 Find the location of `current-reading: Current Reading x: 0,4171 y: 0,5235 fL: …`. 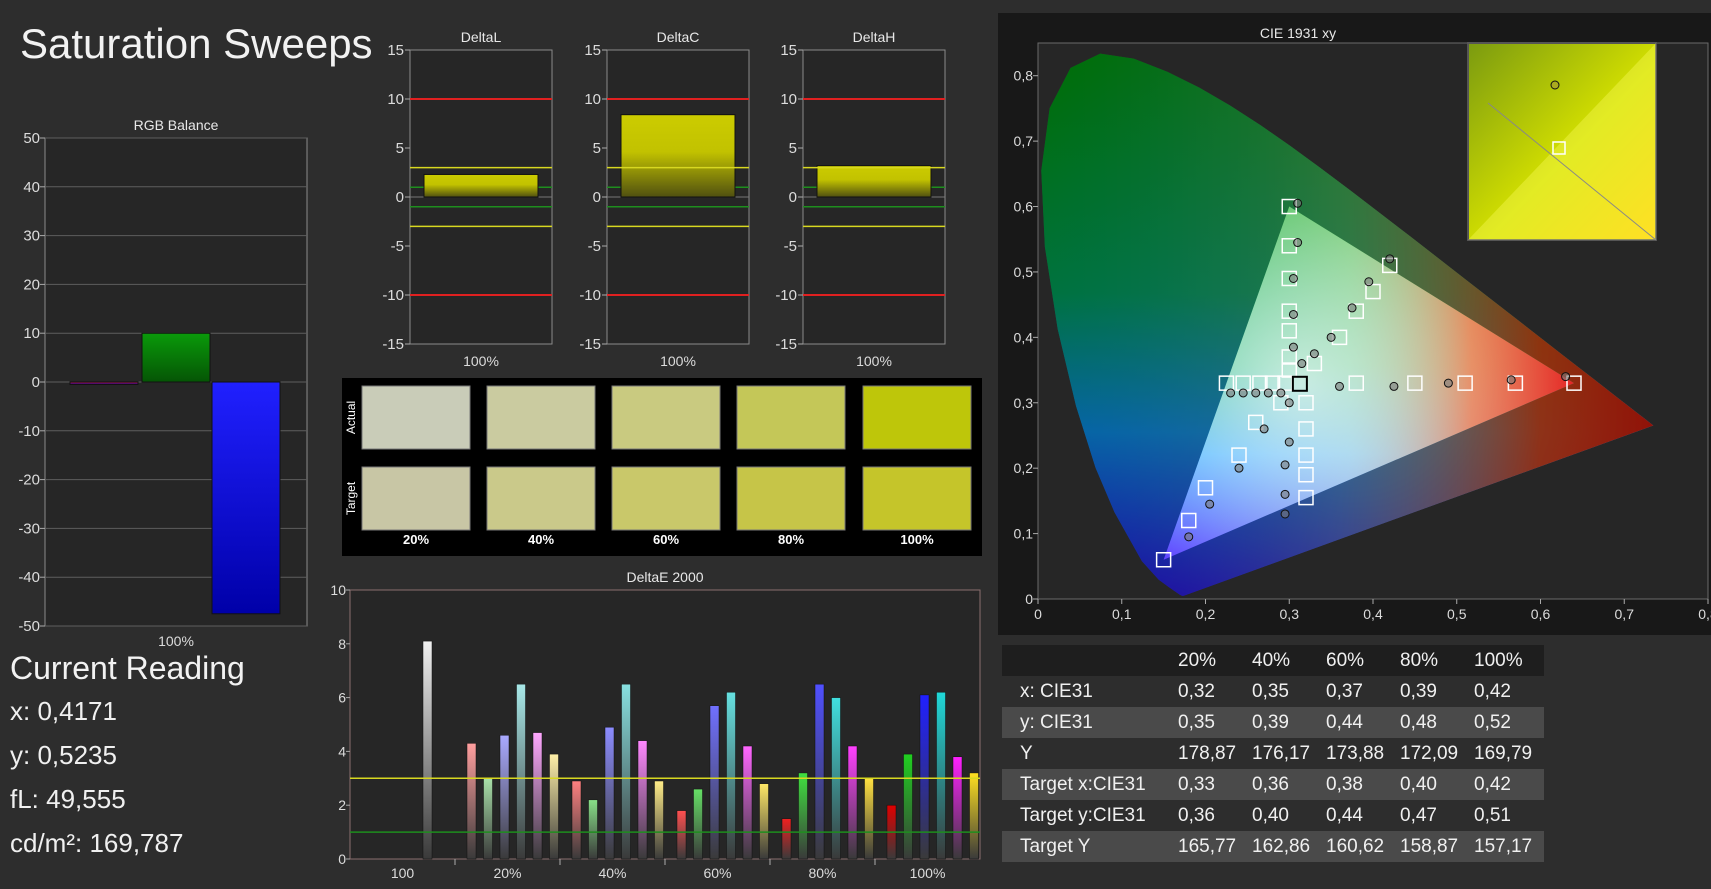

current-reading: Current Reading x: 0,4171 y: 0,5235 fL: … is located at coordinates (127, 761).